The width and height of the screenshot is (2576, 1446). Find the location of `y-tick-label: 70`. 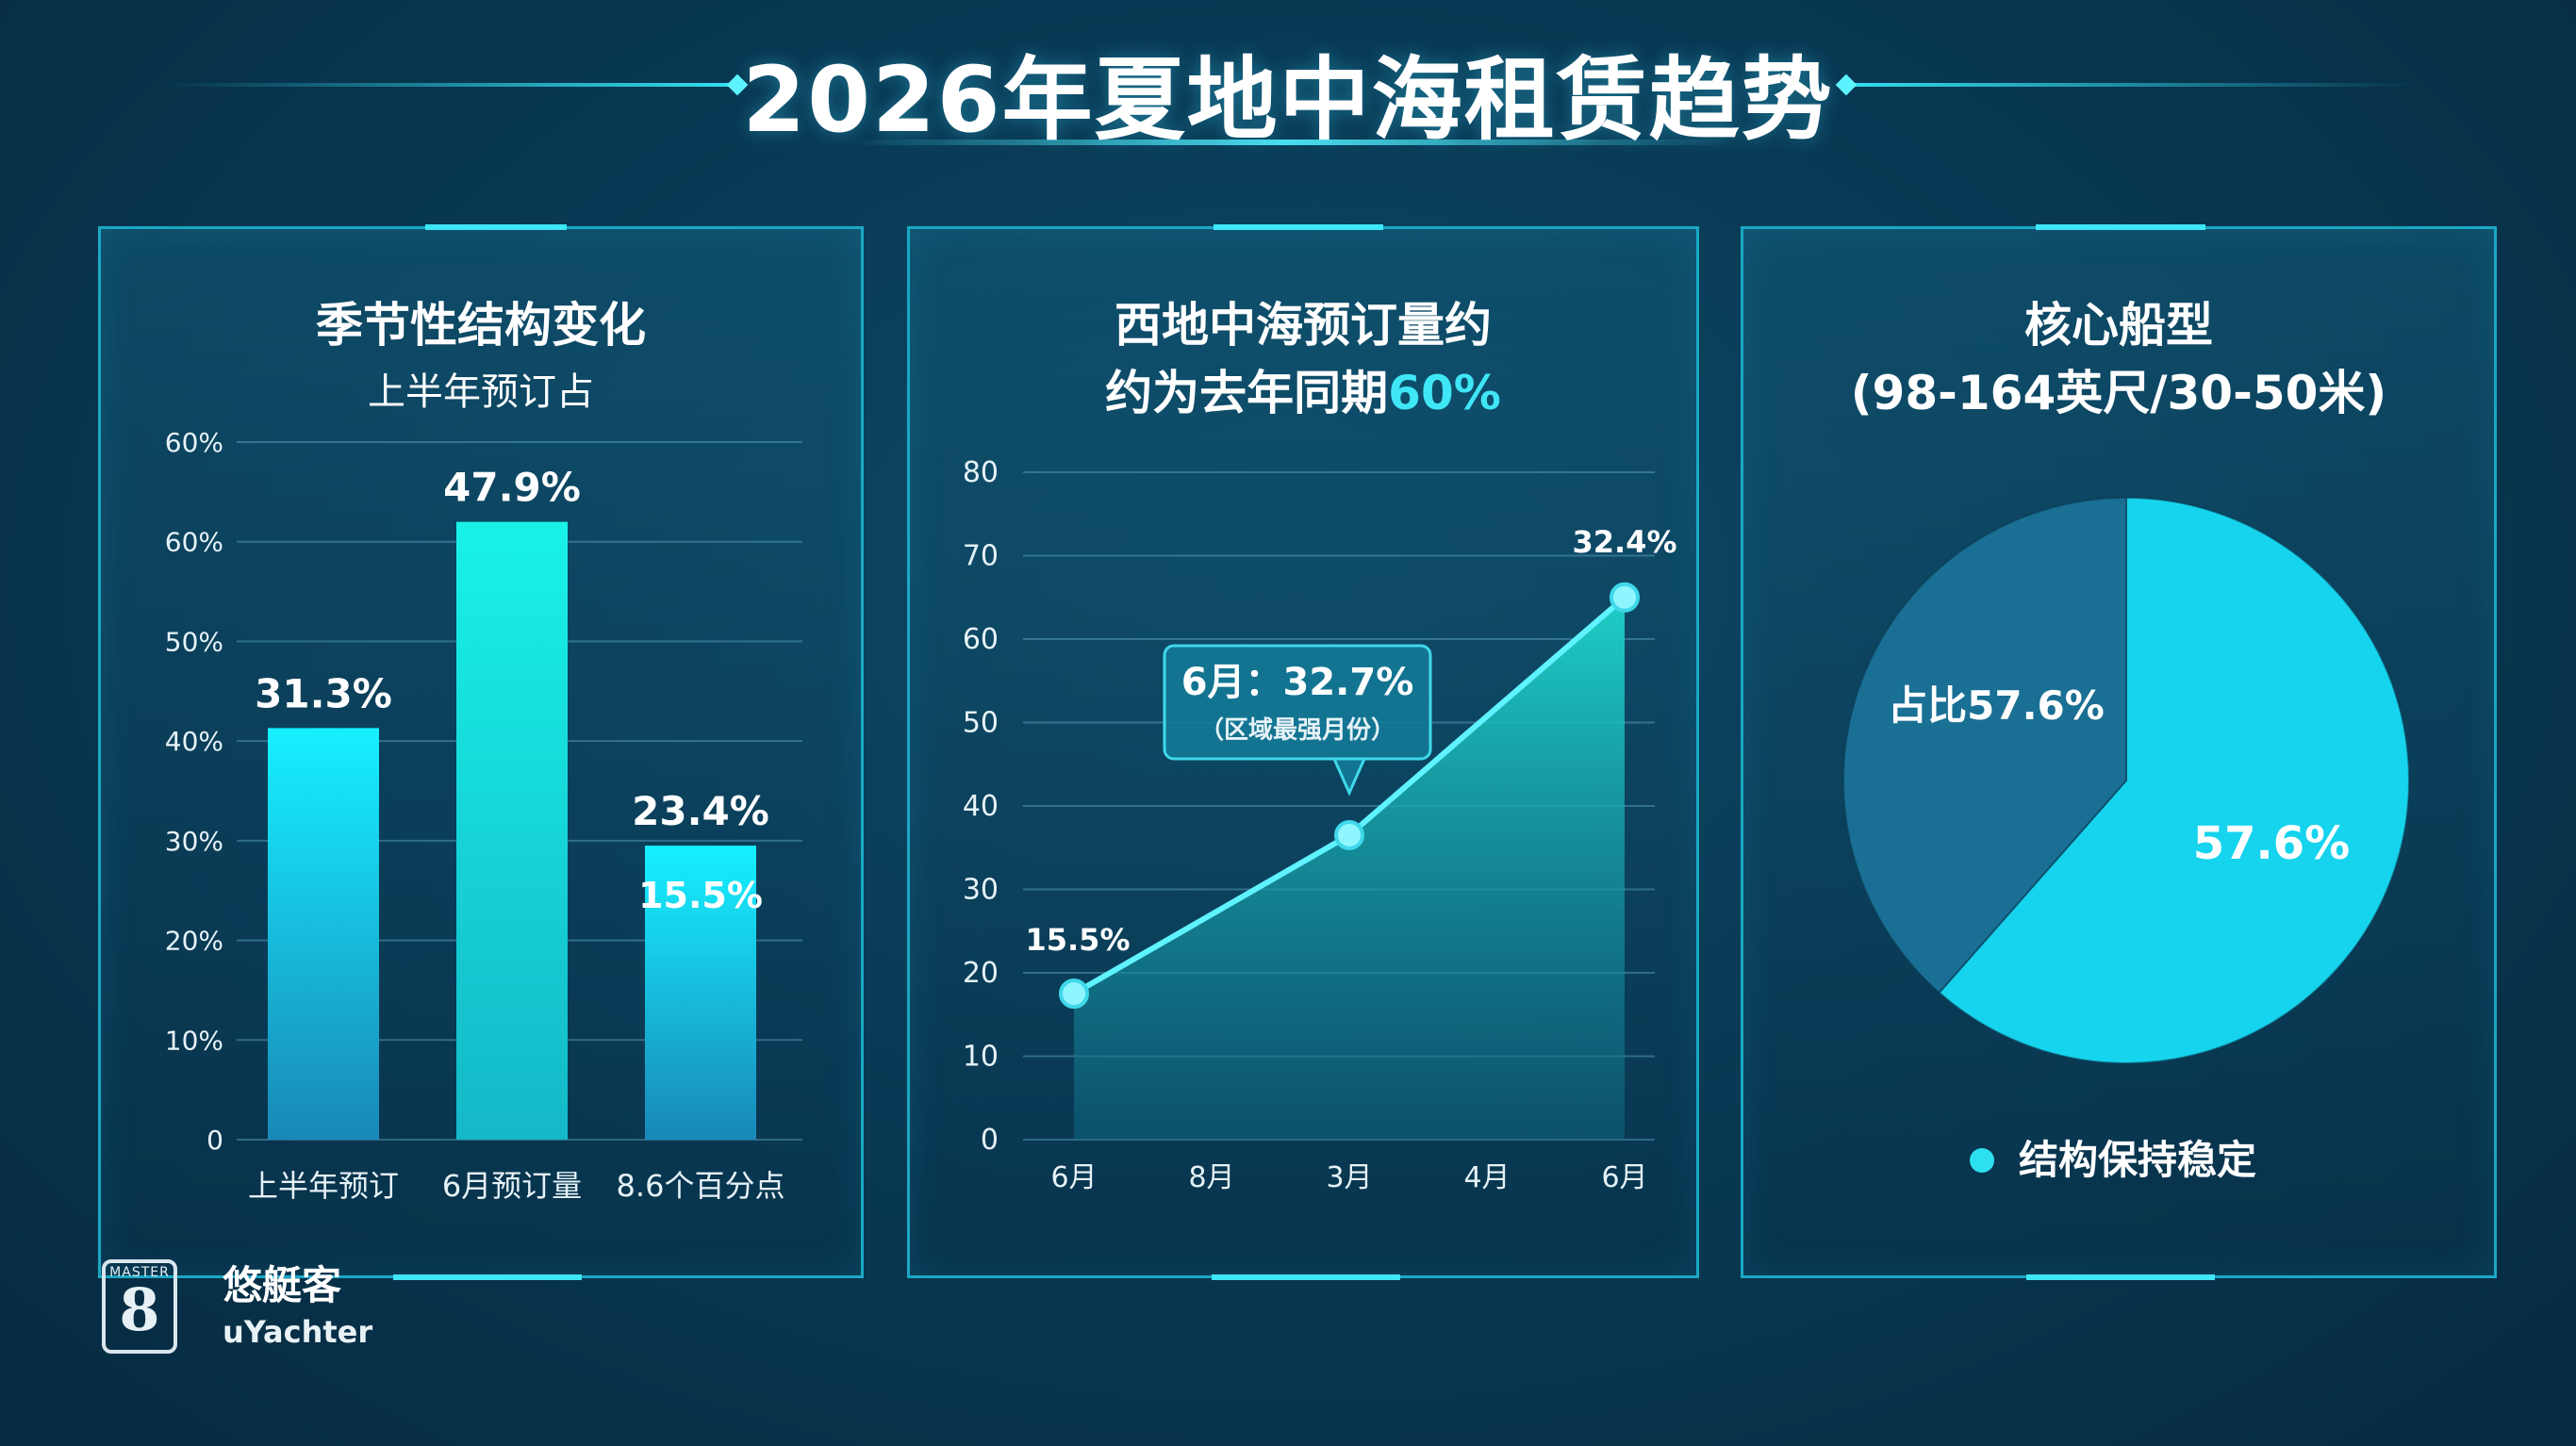

y-tick-label: 70 is located at coordinates (981, 556).